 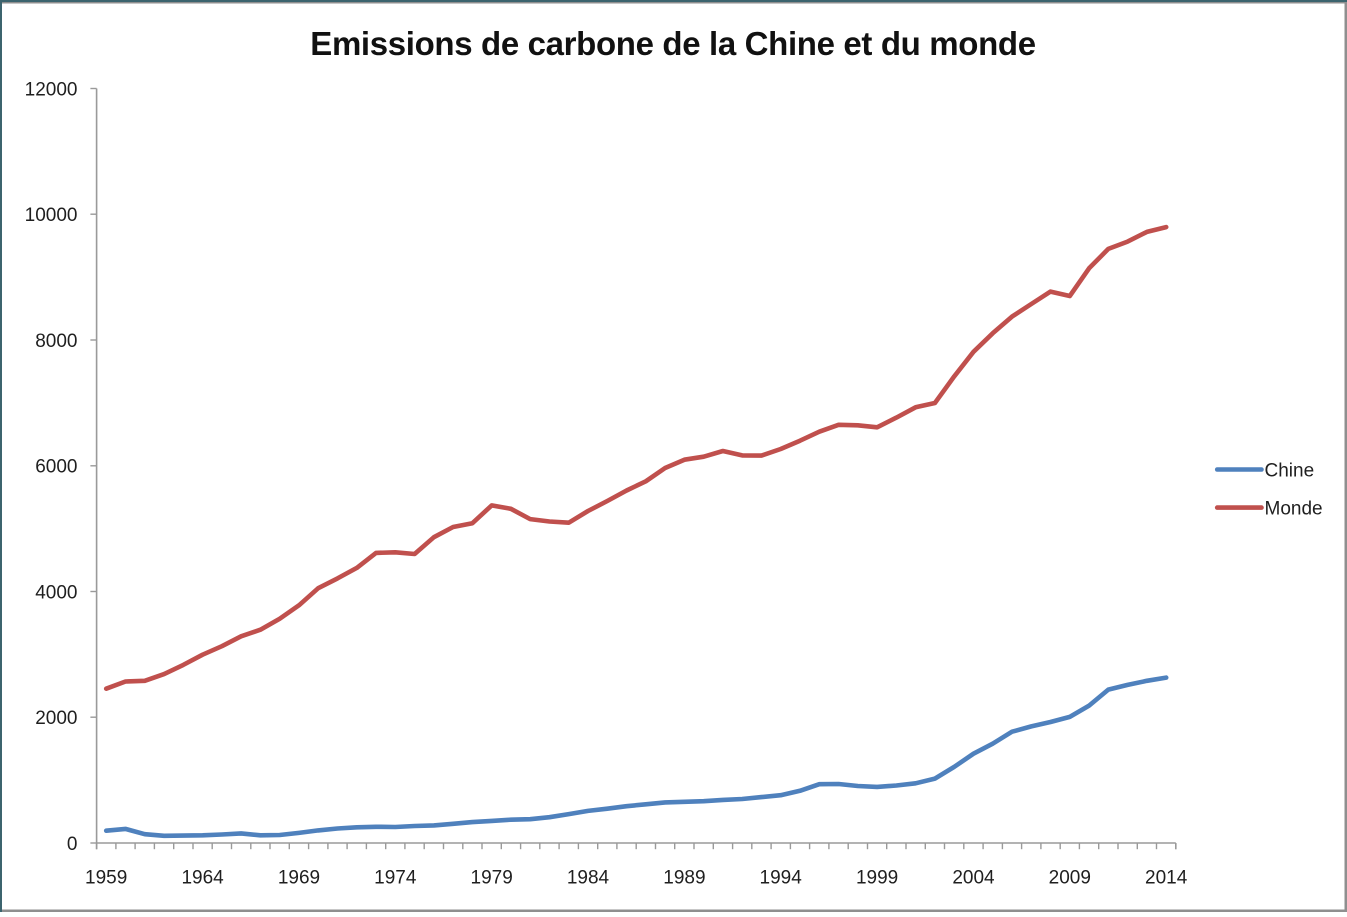 What do you see at coordinates (877, 878) in the screenshot?
I see `svg-text: 1999` at bounding box center [877, 878].